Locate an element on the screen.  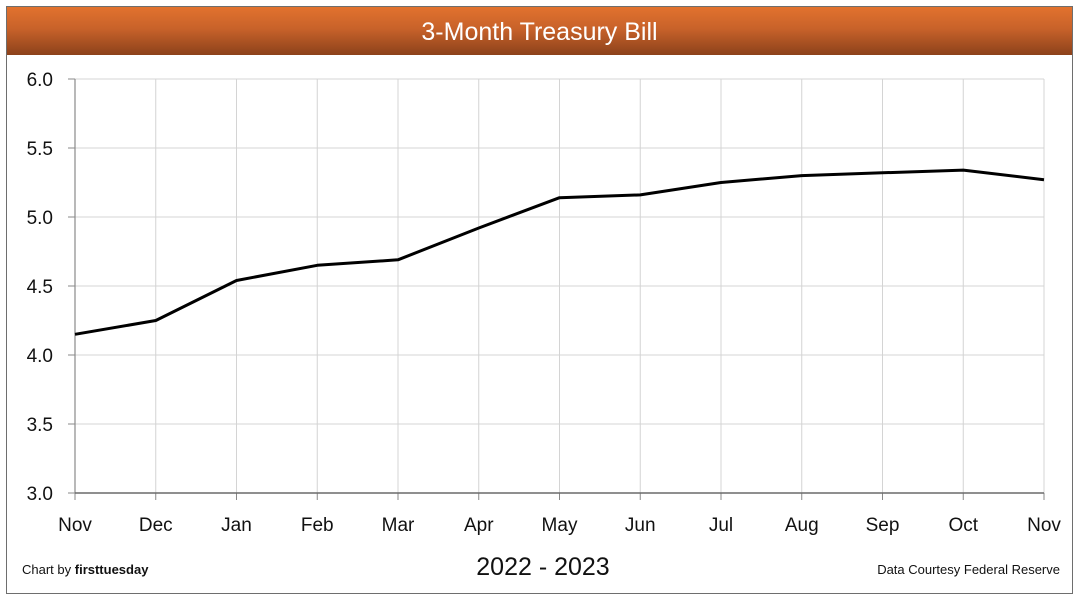
x-tick-label: Dec is located at coordinates (156, 525).